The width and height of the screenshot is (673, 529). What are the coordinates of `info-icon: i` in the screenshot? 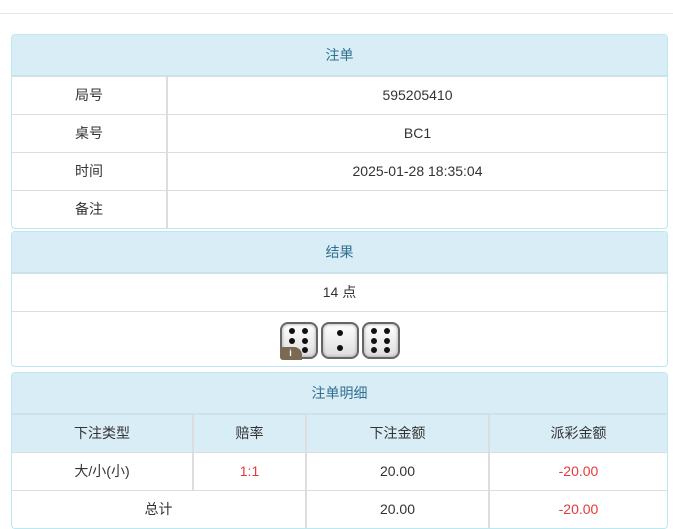 It's located at (290, 353).